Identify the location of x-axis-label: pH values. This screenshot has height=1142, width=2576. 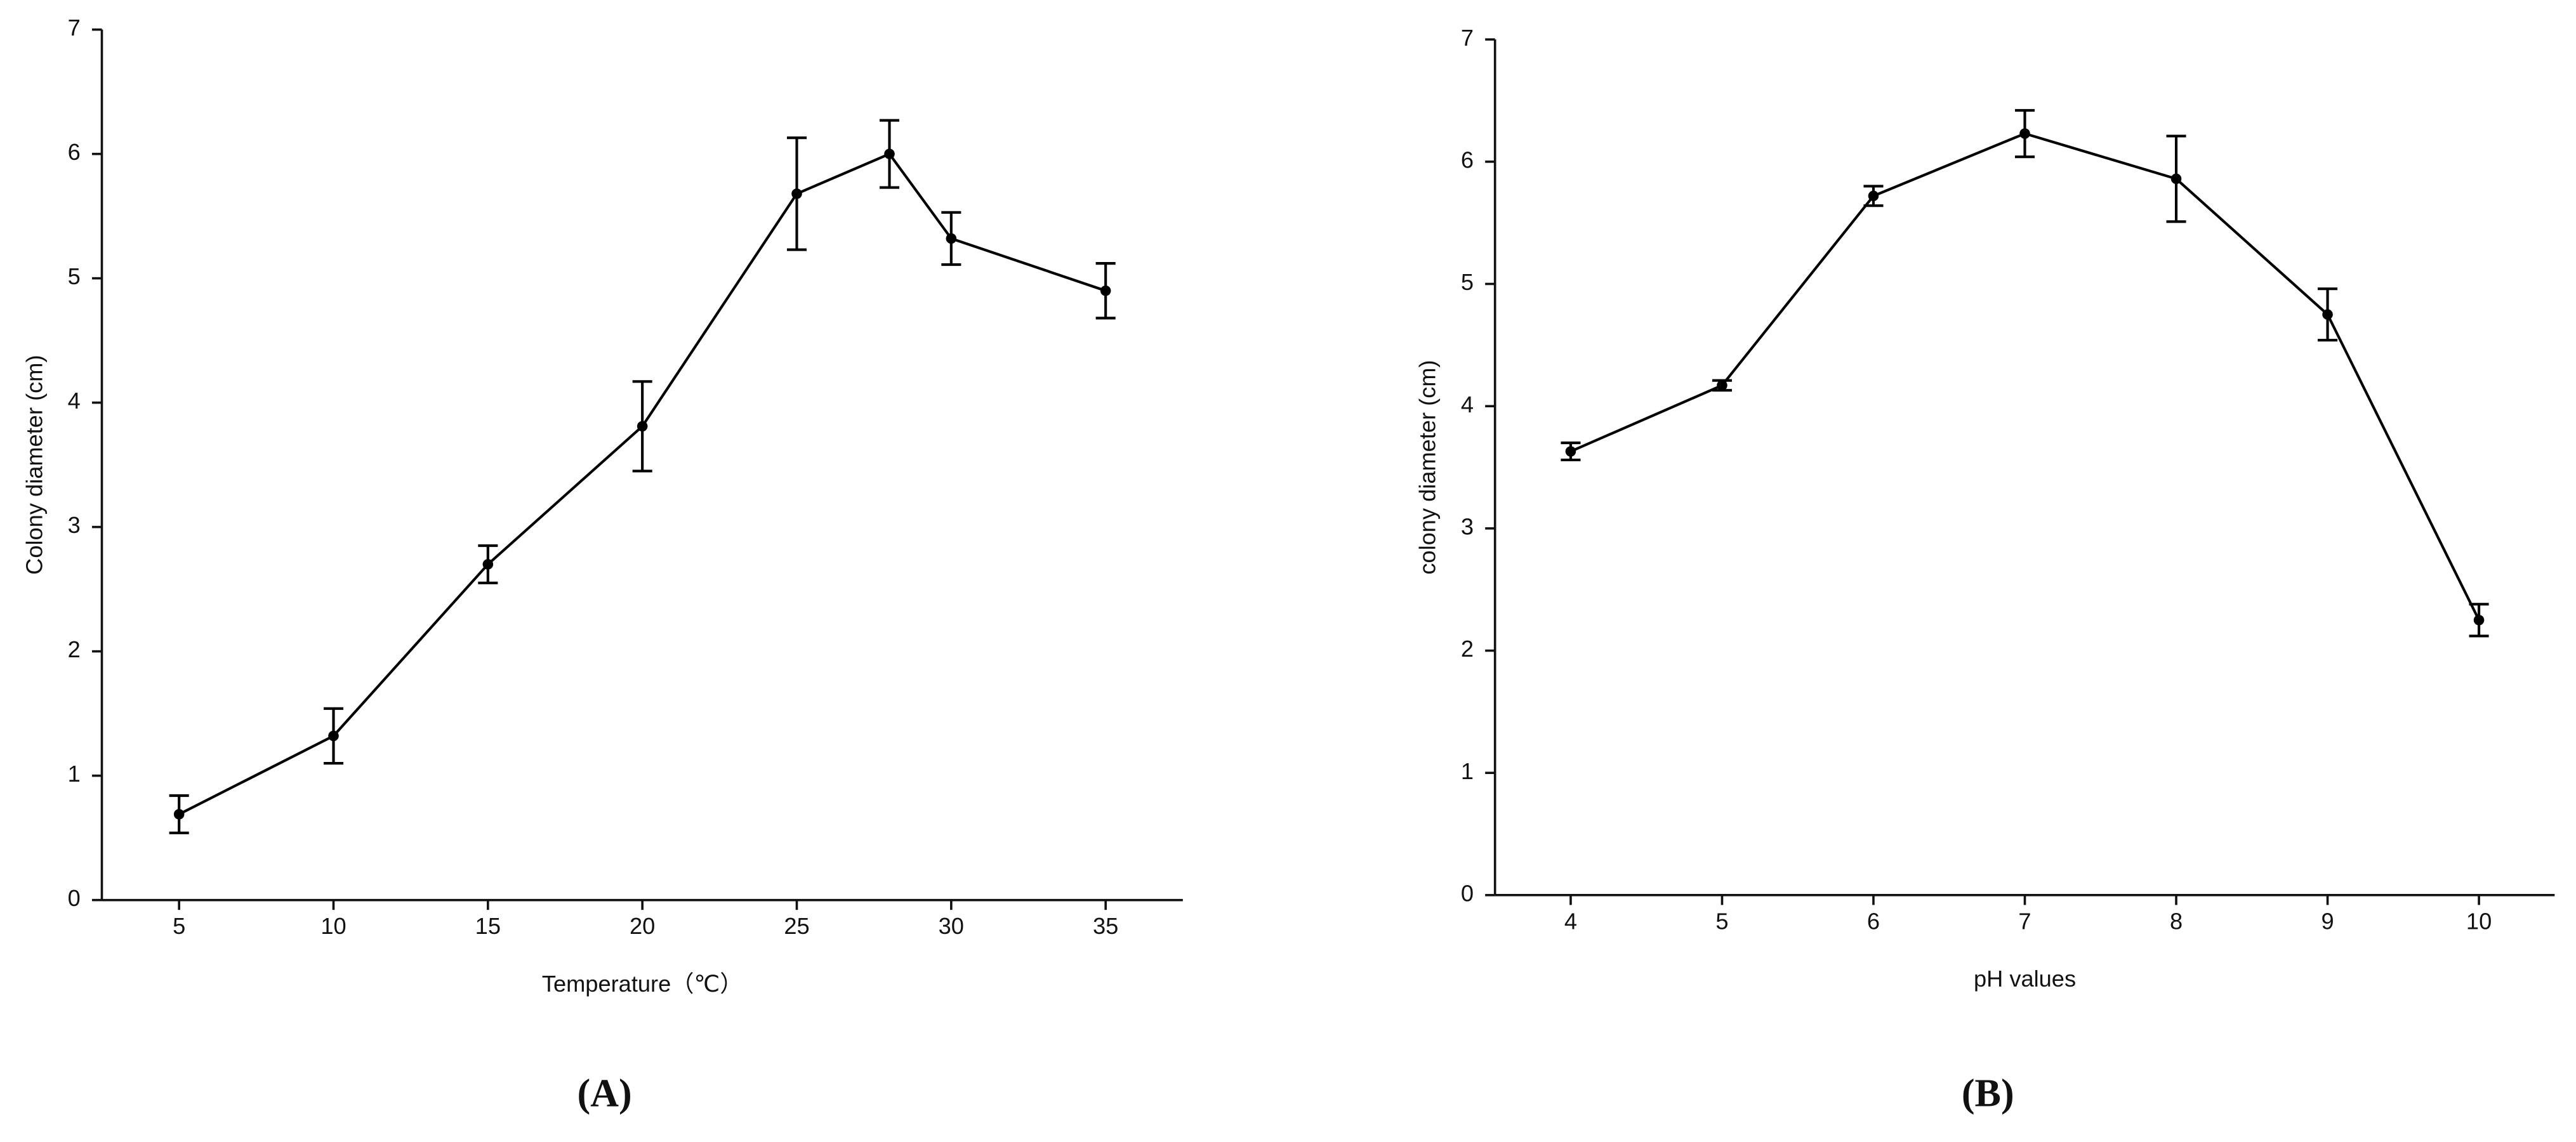
(2025, 979).